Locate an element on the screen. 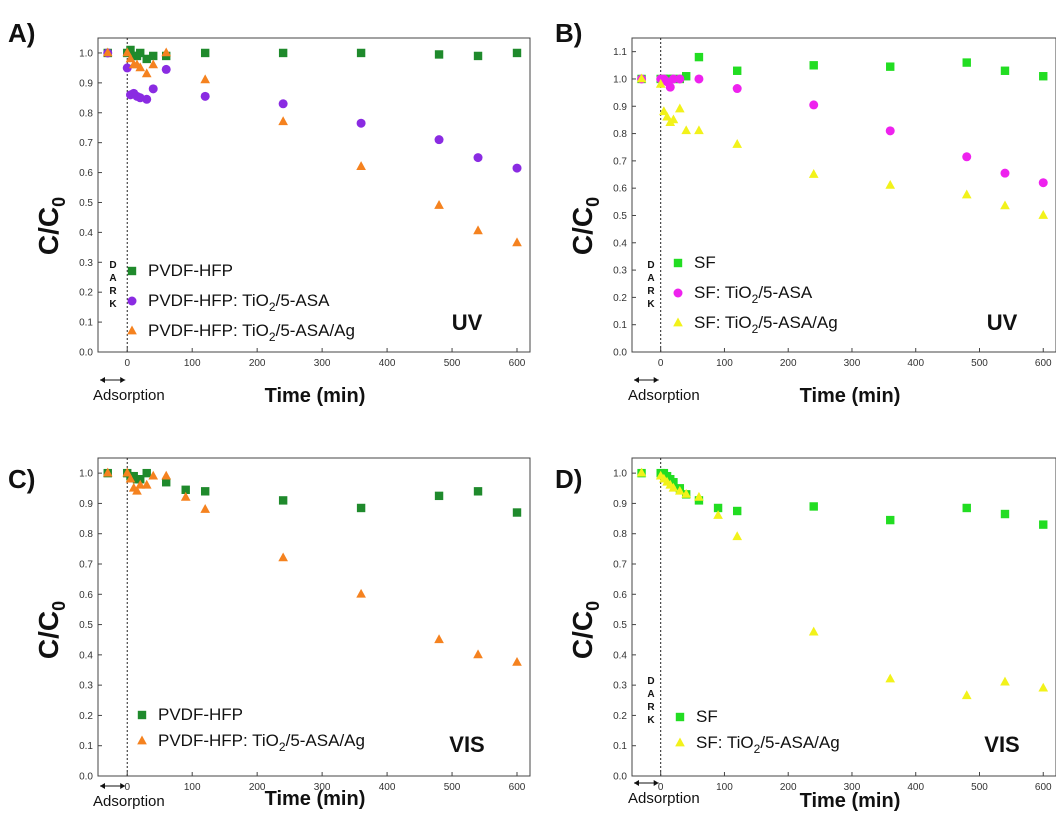  y-tick-label: 1.0 is located at coordinates (620, 79).